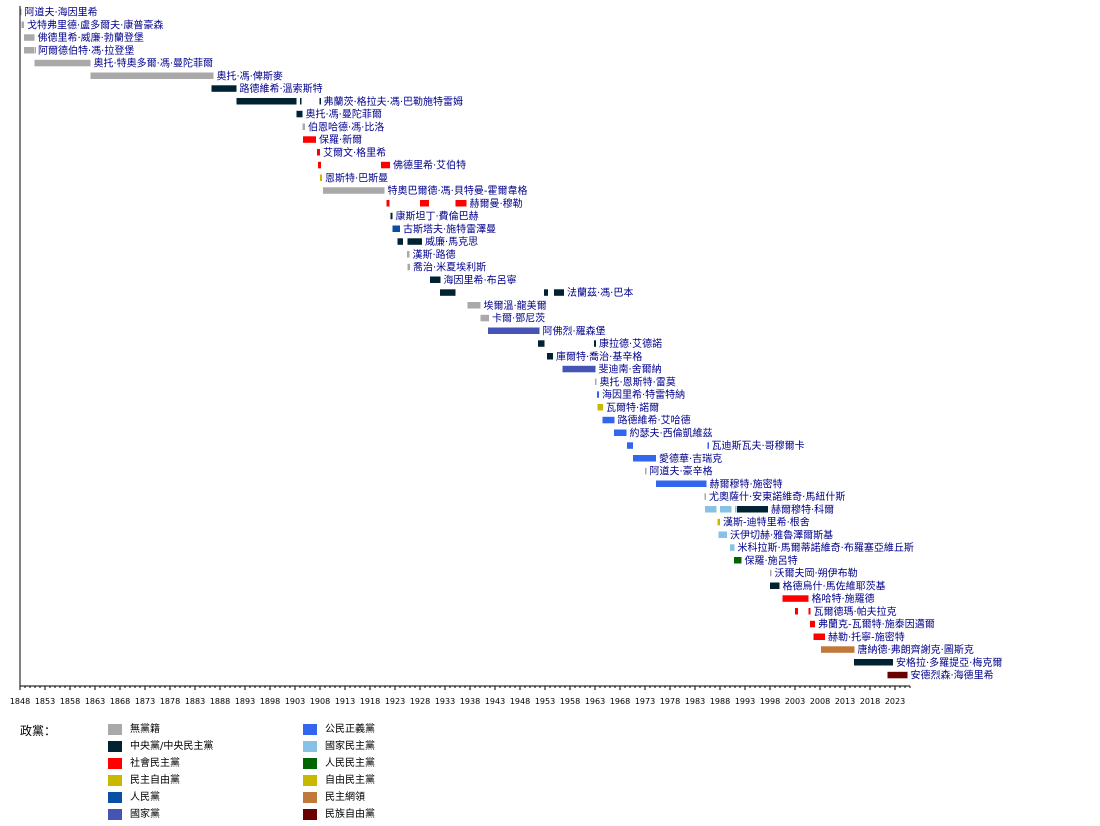  I want to click on row-label: 愛德華·吉瑞克, so click(690, 458).